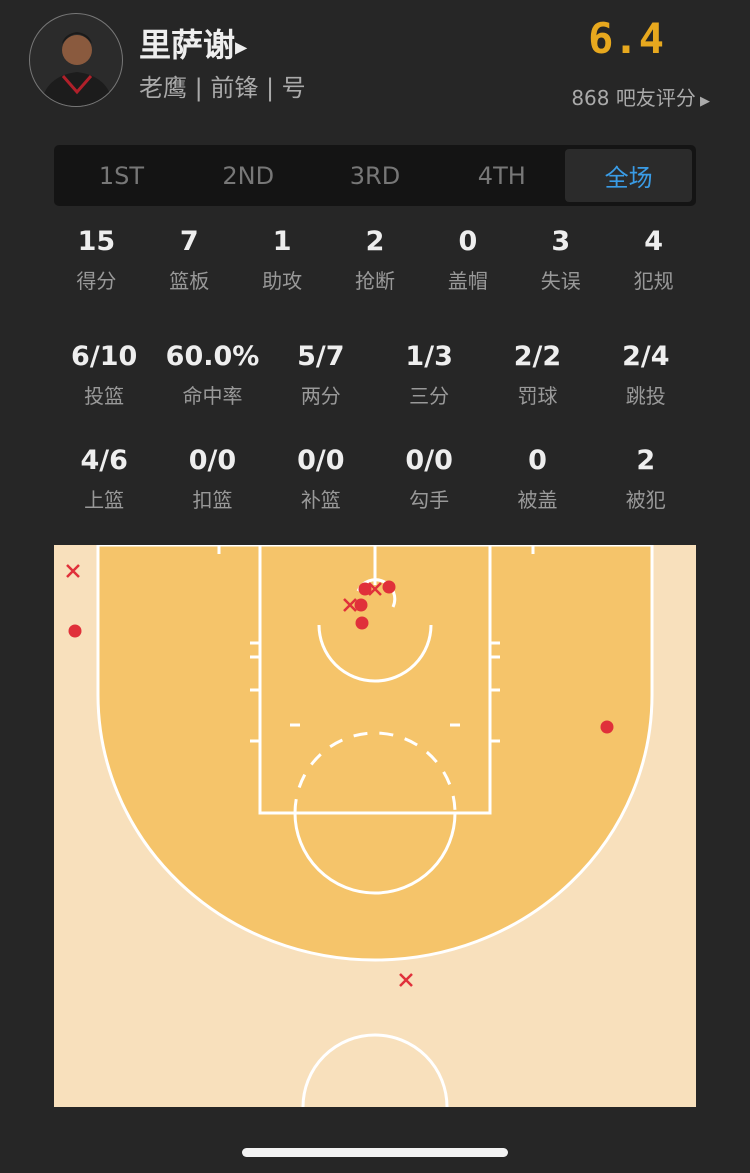  I want to click on stat-label: 命中率, so click(212, 396).